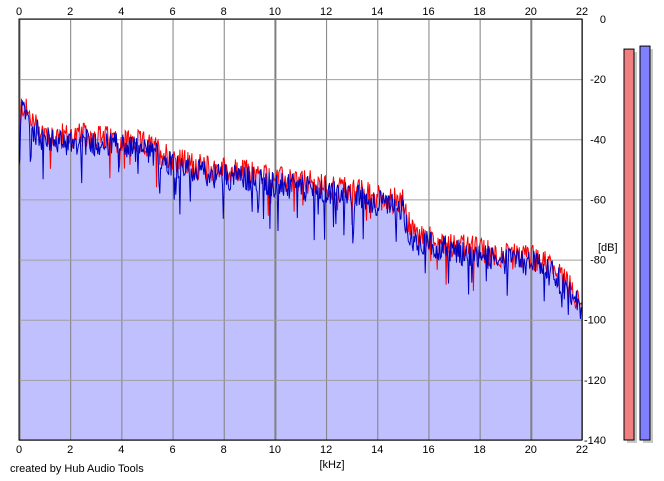 The height and width of the screenshot is (481, 664). Describe the element at coordinates (582, 12) in the screenshot. I see `x-tick-label-top: 22` at that location.